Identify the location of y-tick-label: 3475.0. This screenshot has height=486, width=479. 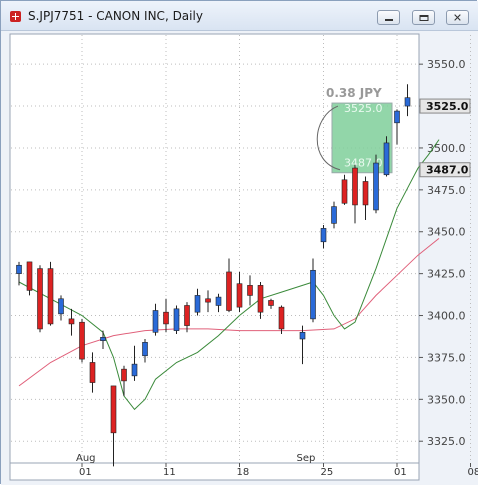
(446, 190).